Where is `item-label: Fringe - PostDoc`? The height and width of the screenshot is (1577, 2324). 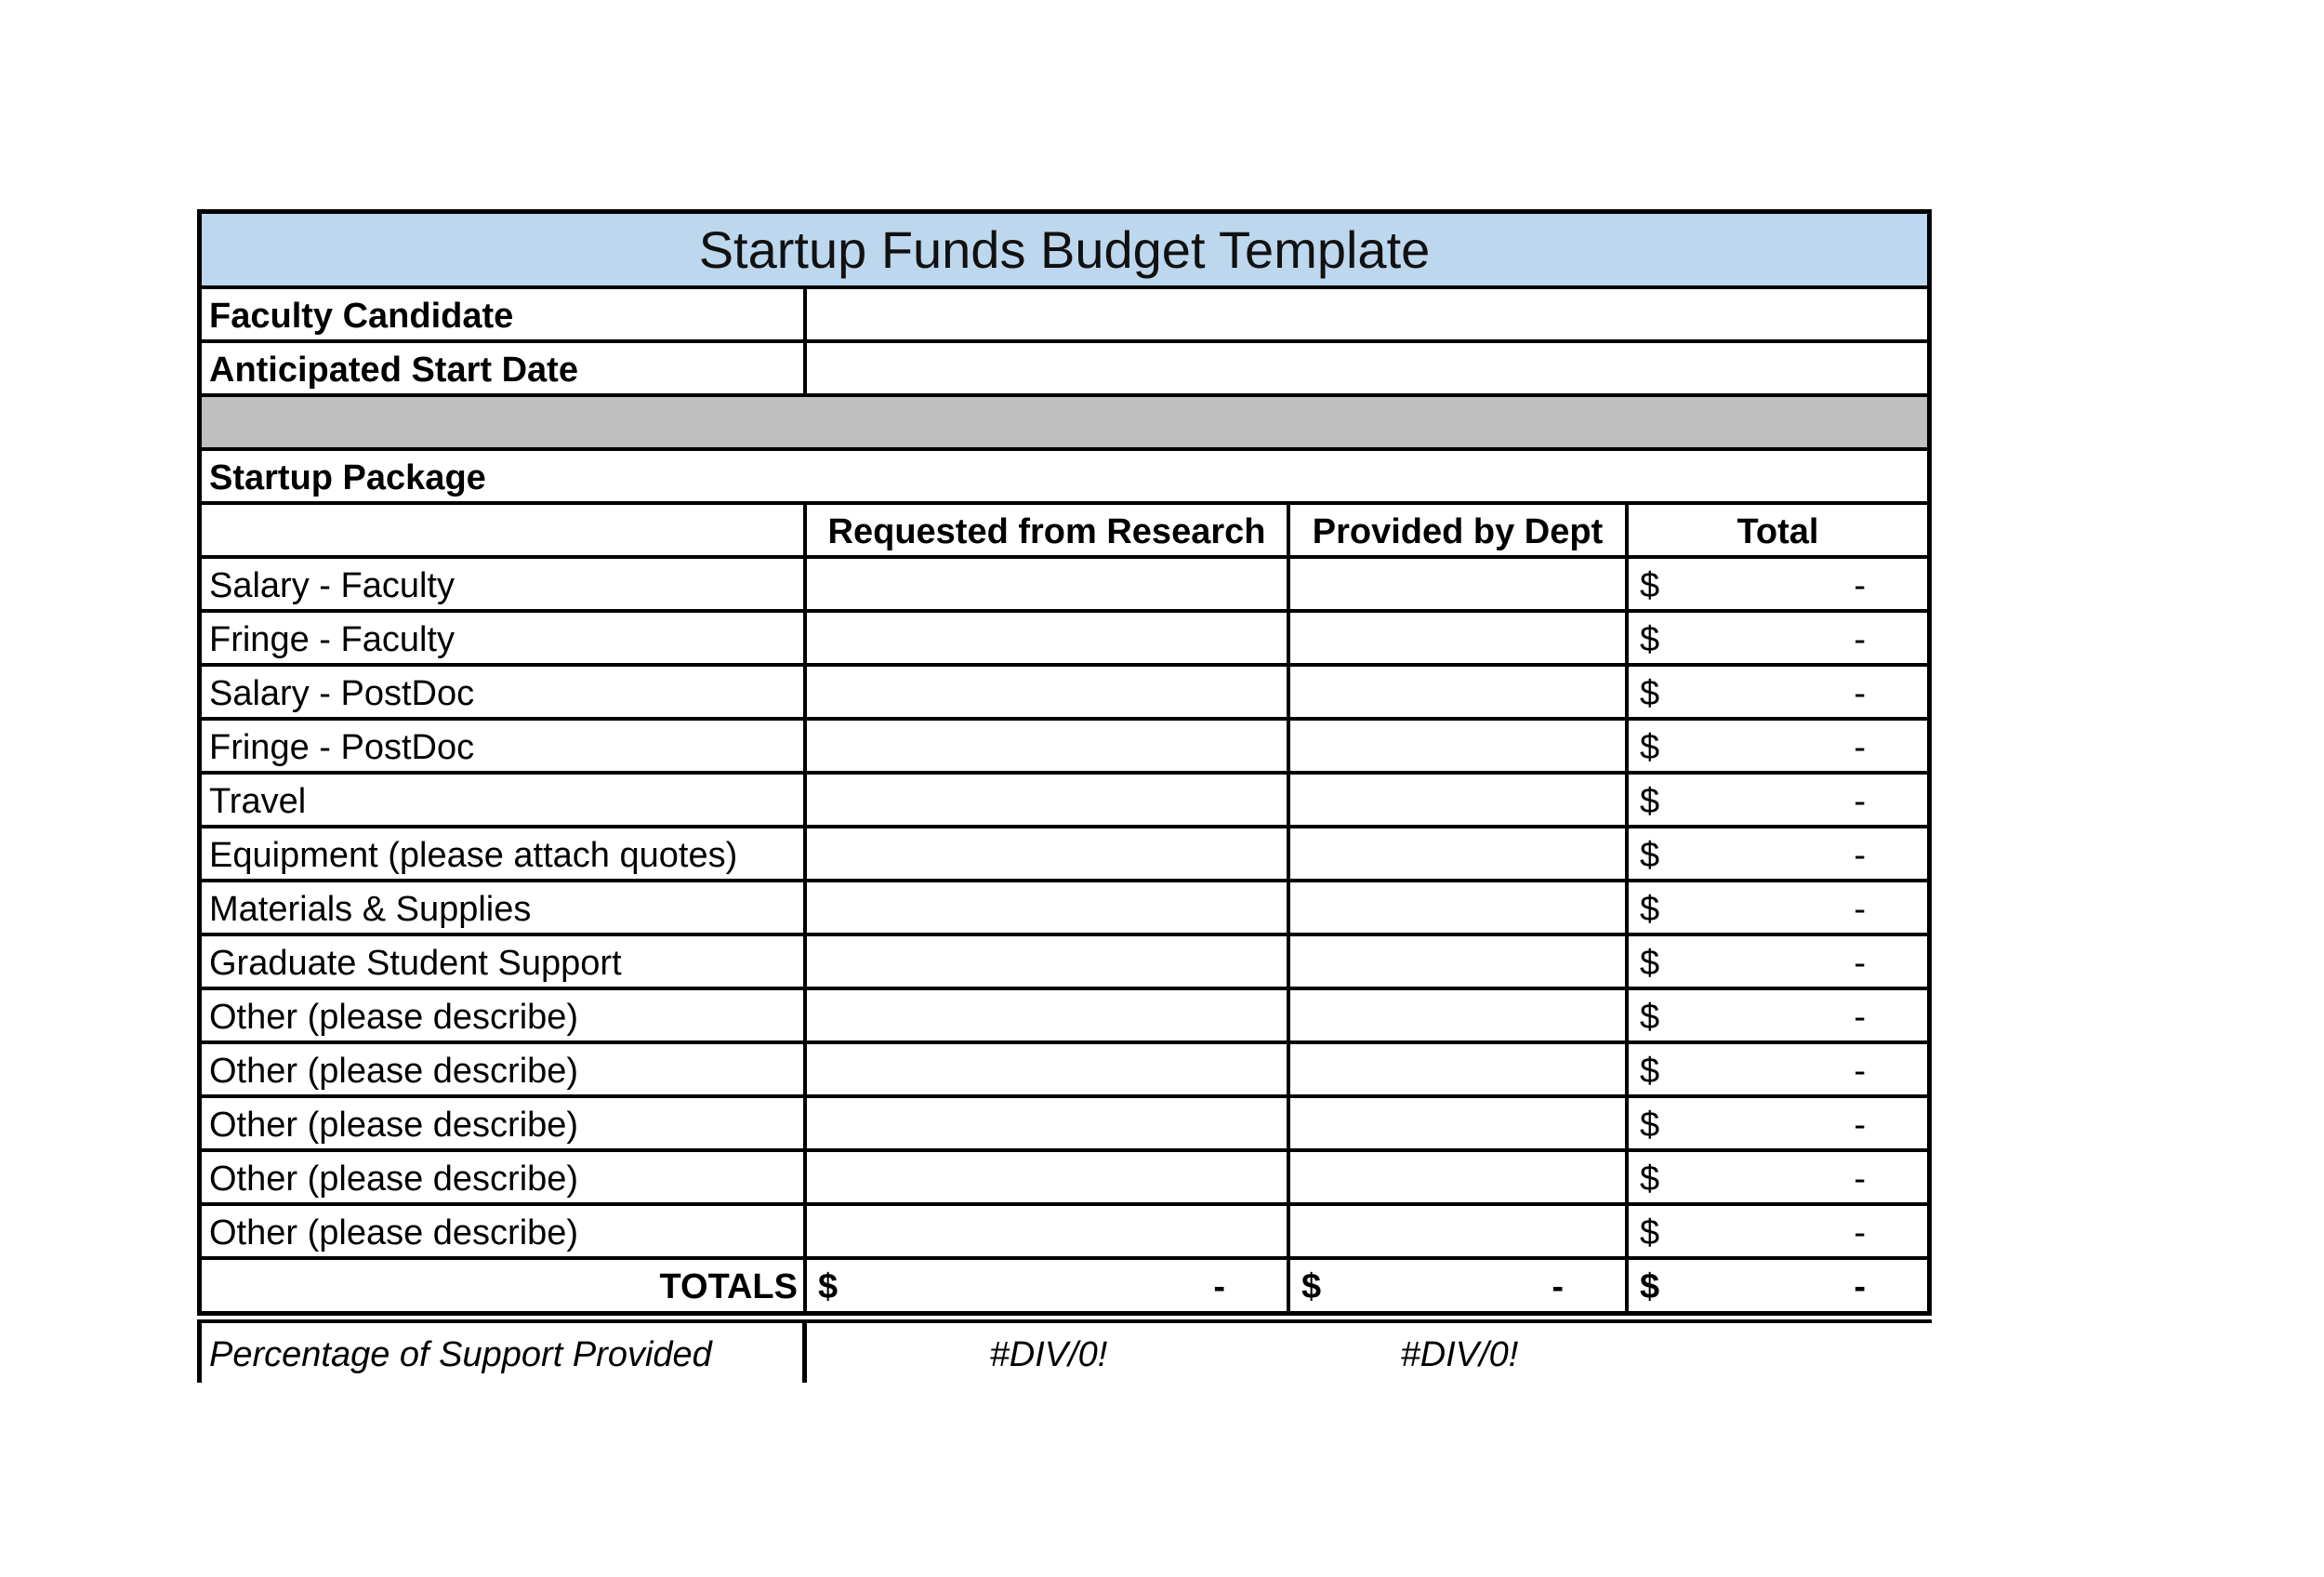 item-label: Fringe - PostDoc is located at coordinates (504, 746).